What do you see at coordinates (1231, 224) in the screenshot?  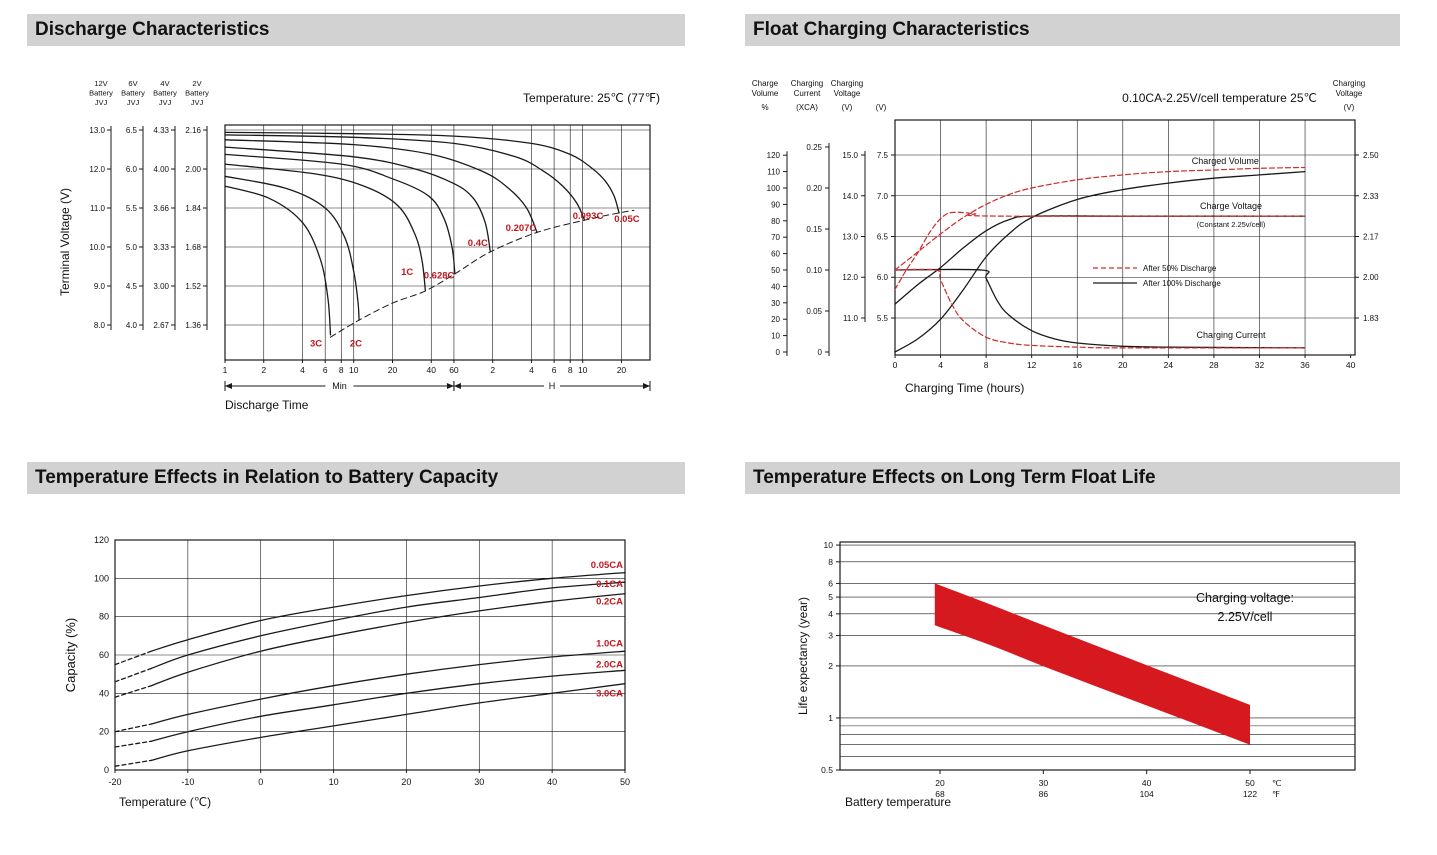 I see `svg-text: (Constant 2.25v/cell)` at bounding box center [1231, 224].